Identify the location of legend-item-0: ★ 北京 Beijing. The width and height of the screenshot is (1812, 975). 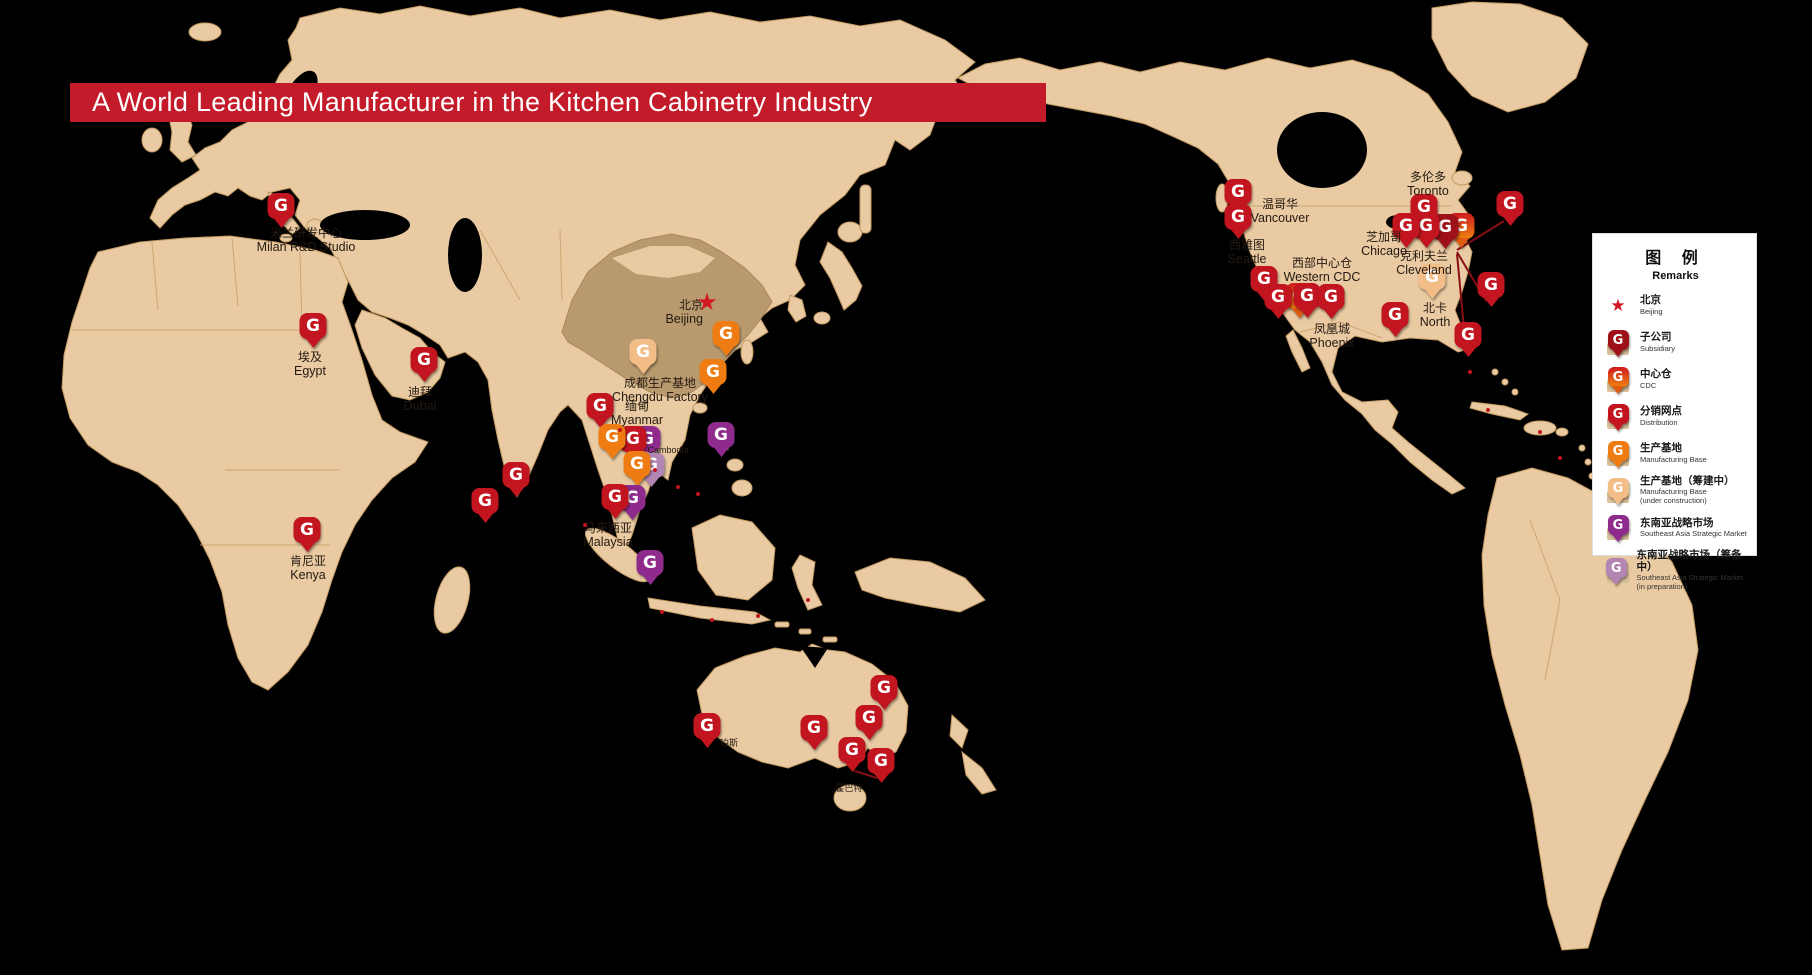
(1675, 305).